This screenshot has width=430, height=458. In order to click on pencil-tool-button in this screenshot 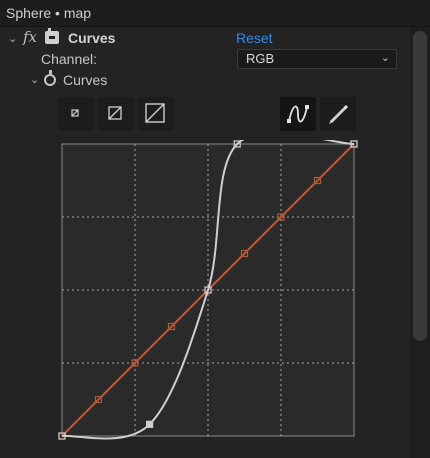, I will do `click(338, 114)`.